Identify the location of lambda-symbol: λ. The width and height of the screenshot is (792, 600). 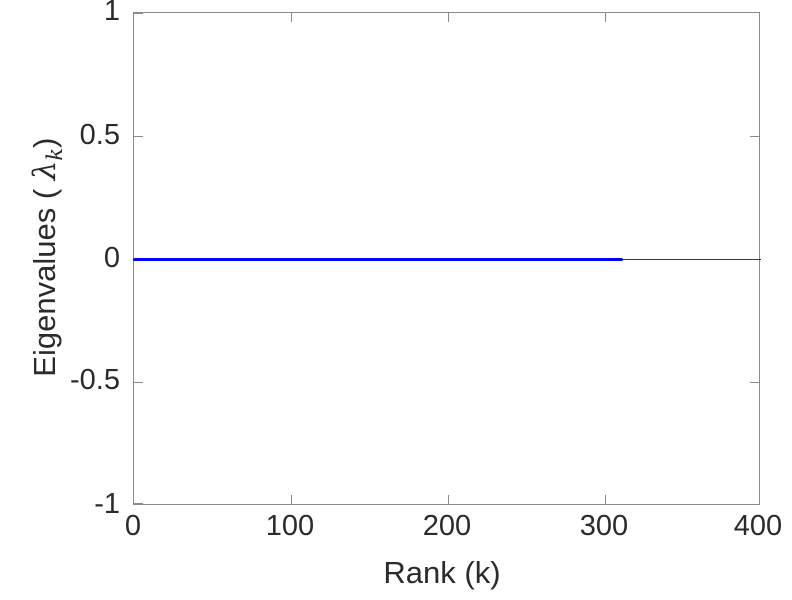
(44, 170).